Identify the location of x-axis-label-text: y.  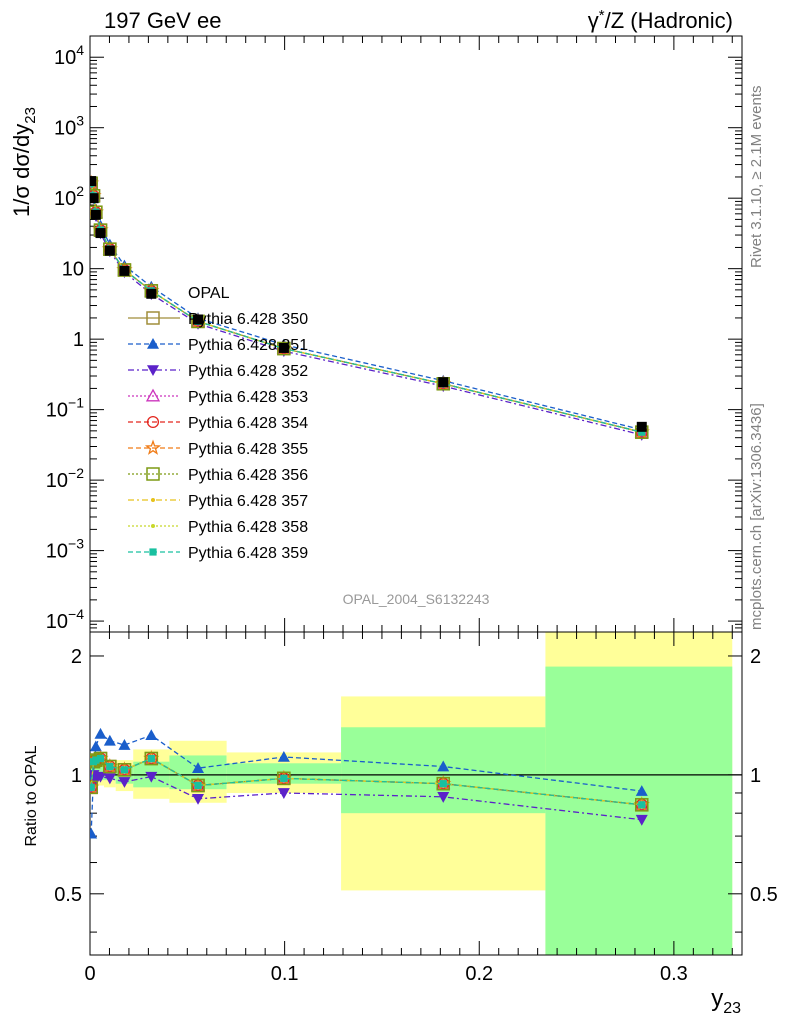
(717, 998).